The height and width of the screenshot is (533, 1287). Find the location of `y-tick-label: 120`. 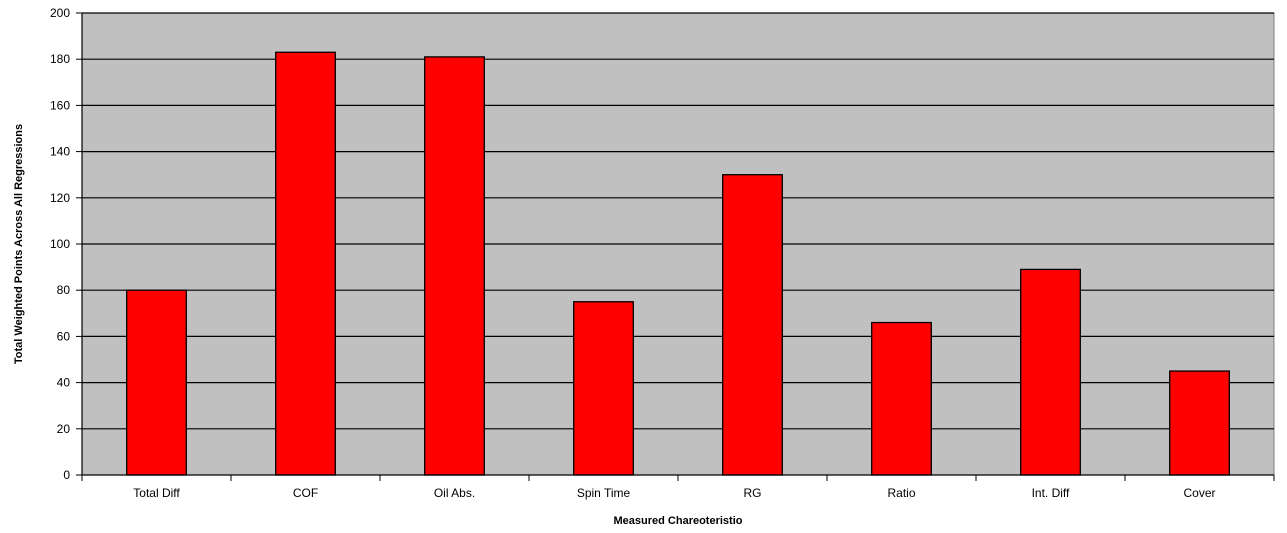

y-tick-label: 120 is located at coordinates (60, 198).